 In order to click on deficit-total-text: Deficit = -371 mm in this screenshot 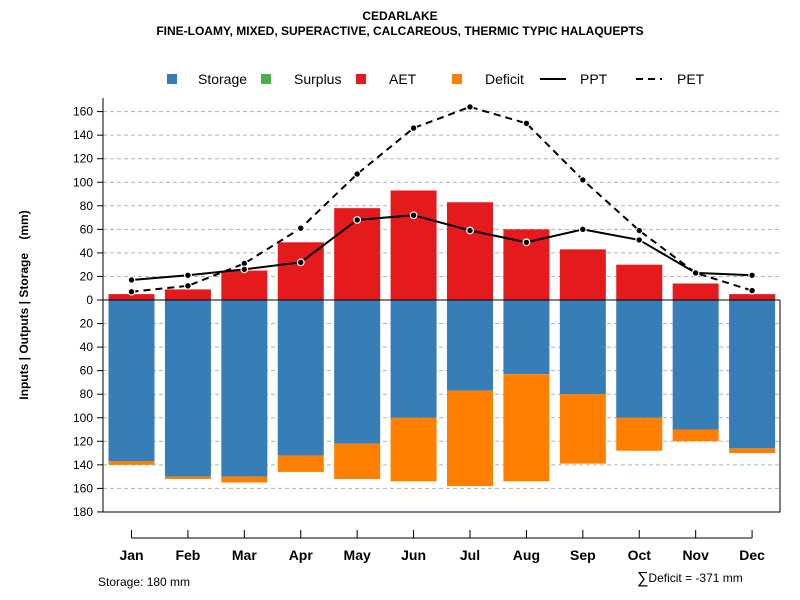, I will do `click(695, 578)`.